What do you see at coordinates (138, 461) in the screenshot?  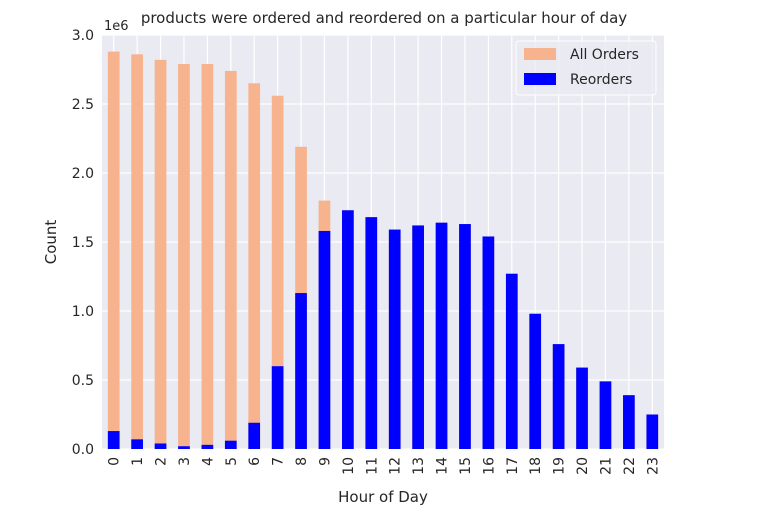 I see `x-tick-label: 1` at bounding box center [138, 461].